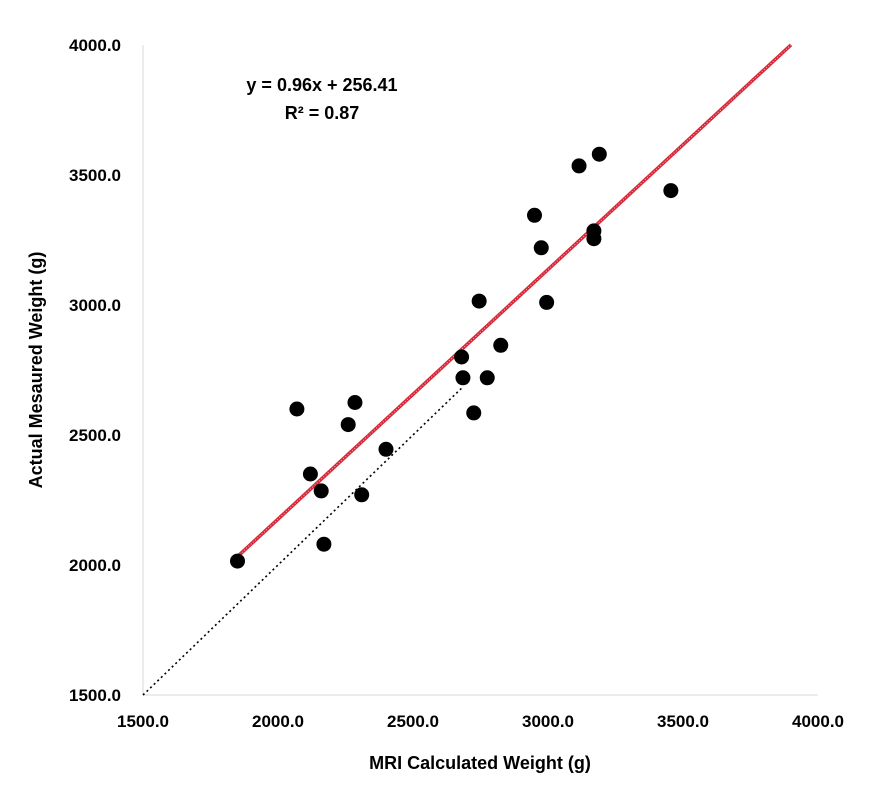  I want to click on y-axis-title: Actual Mesaured Weight (g), so click(36, 370).